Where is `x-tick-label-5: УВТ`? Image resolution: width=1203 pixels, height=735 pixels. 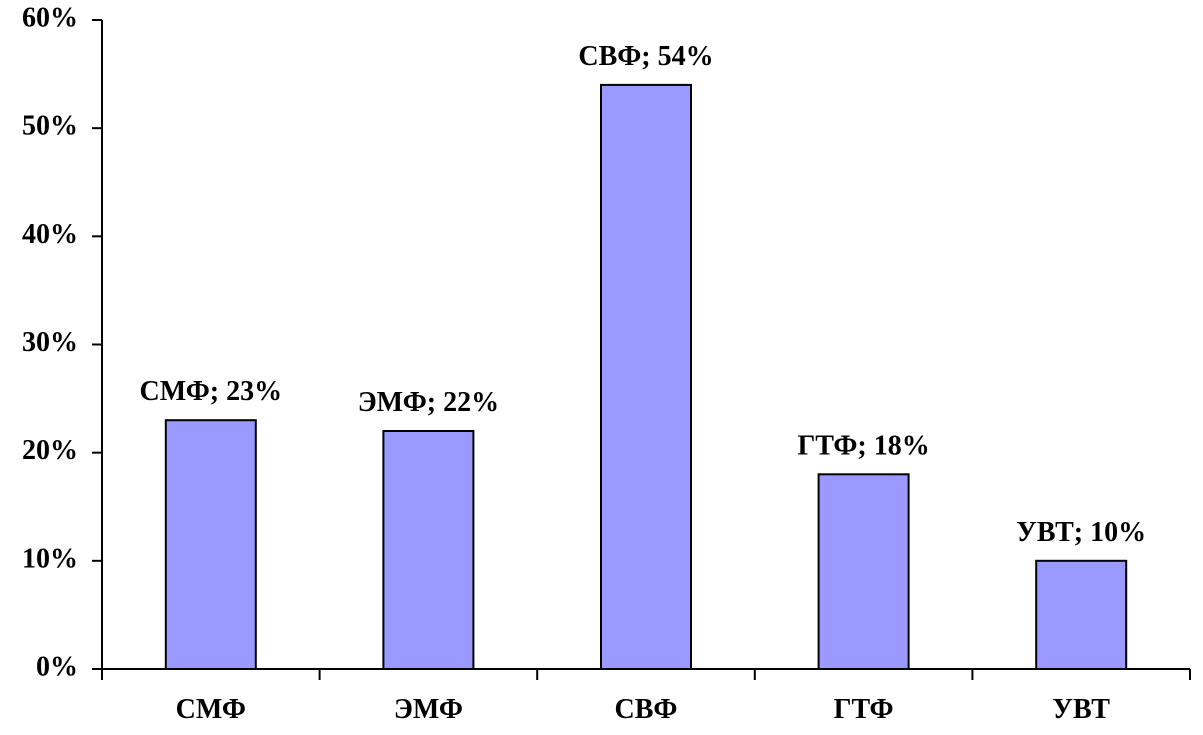 x-tick-label-5: УВТ is located at coordinates (1081, 709).